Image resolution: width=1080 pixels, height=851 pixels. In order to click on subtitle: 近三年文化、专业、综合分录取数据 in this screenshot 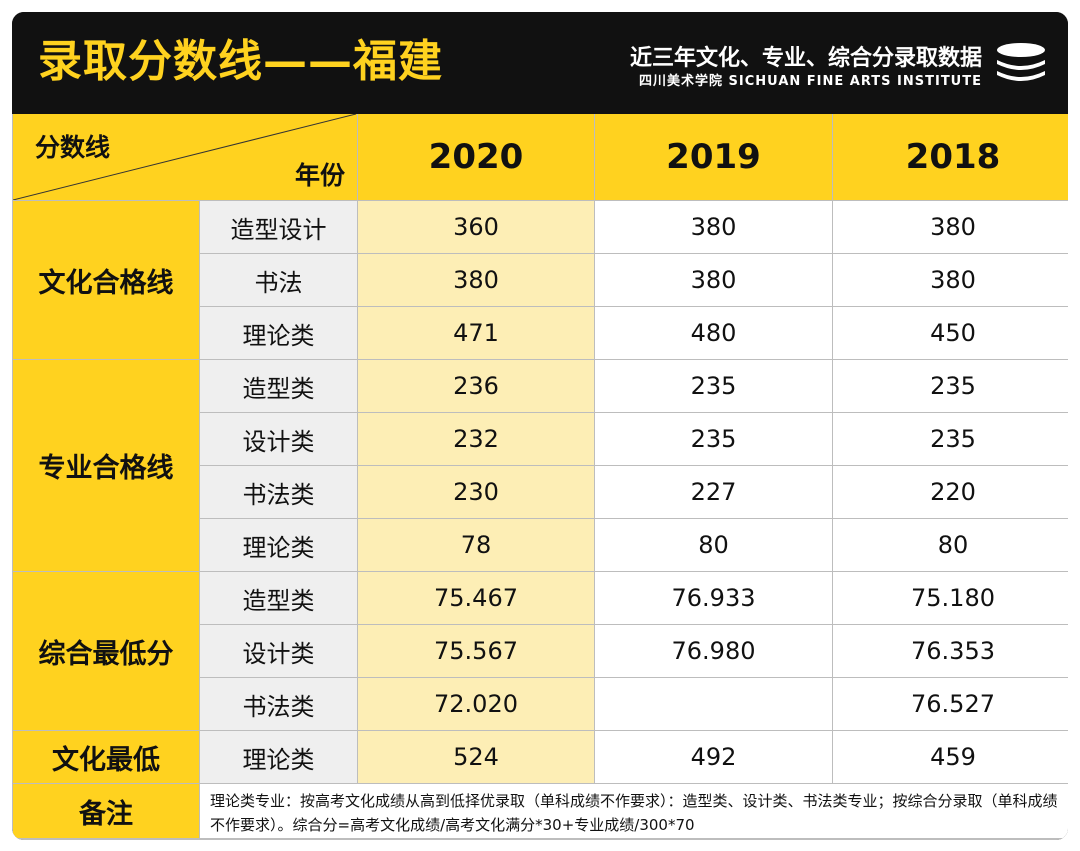, I will do `click(805, 58)`.